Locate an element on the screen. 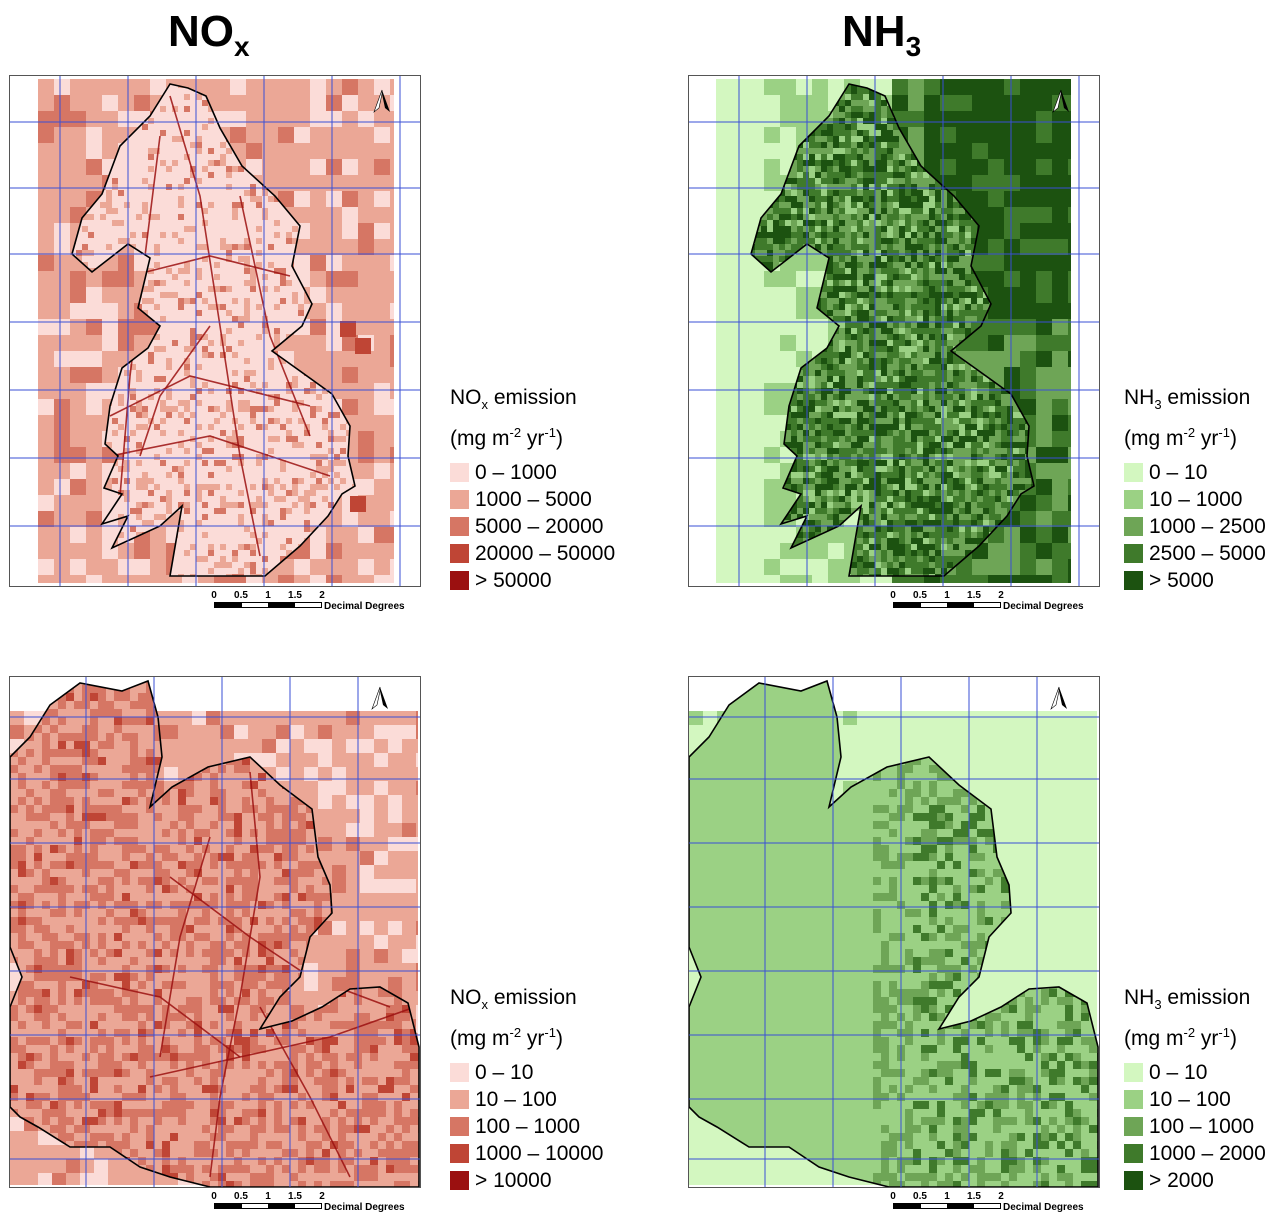 This screenshot has width=1279, height=1219. legend-item: 0 – 1000 is located at coordinates (535, 472).